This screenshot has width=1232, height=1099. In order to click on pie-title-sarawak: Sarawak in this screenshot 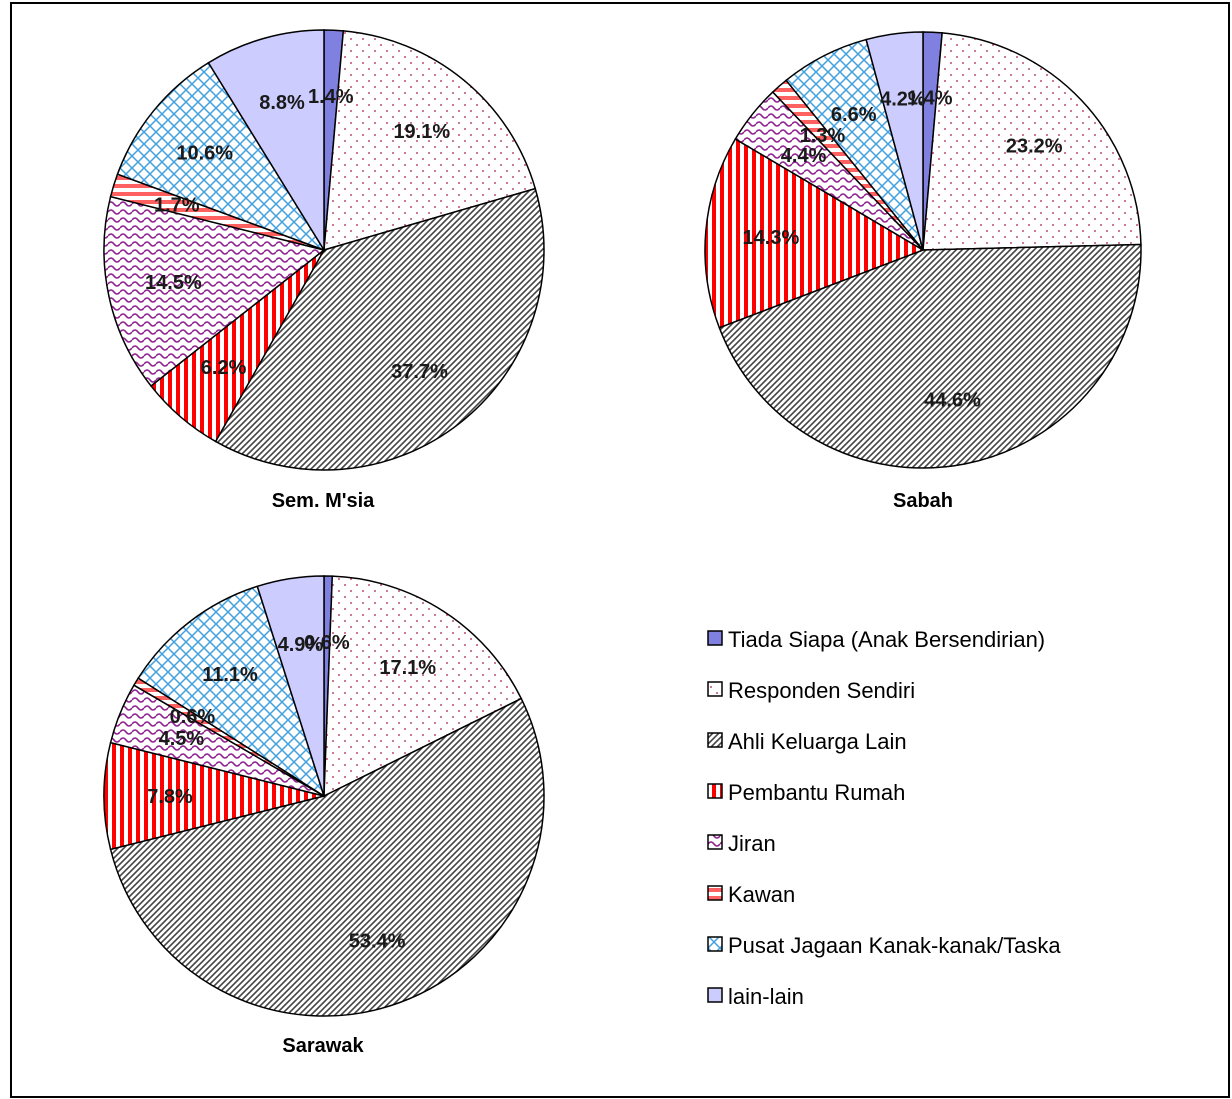, I will do `click(323, 1046)`.